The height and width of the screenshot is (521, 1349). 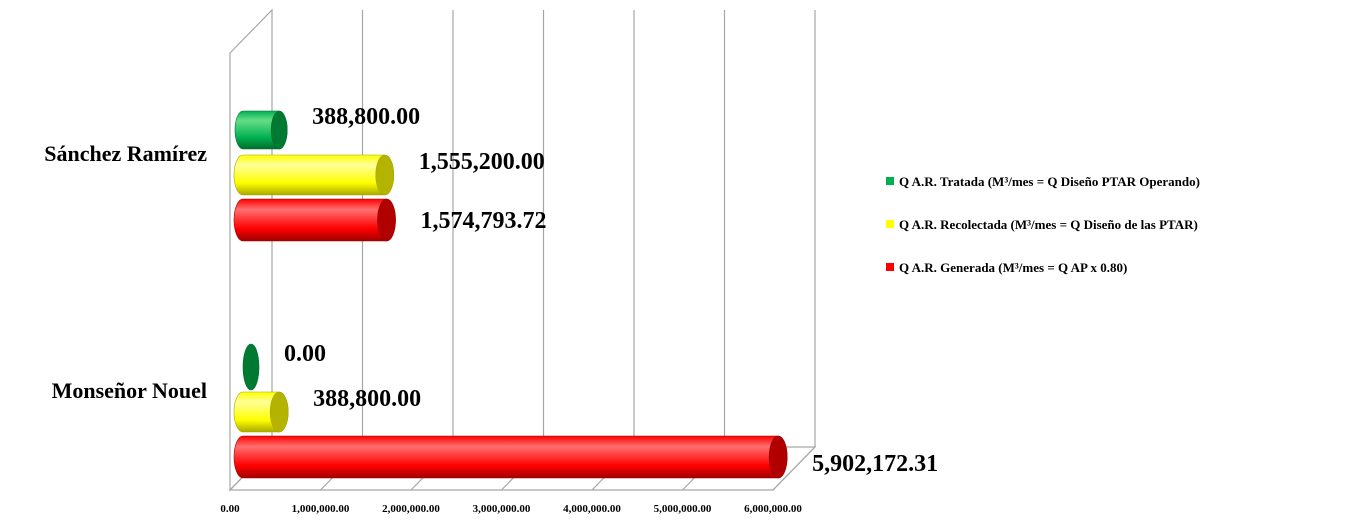 What do you see at coordinates (482, 162) in the screenshot?
I see `data-label: 1,555,200.00` at bounding box center [482, 162].